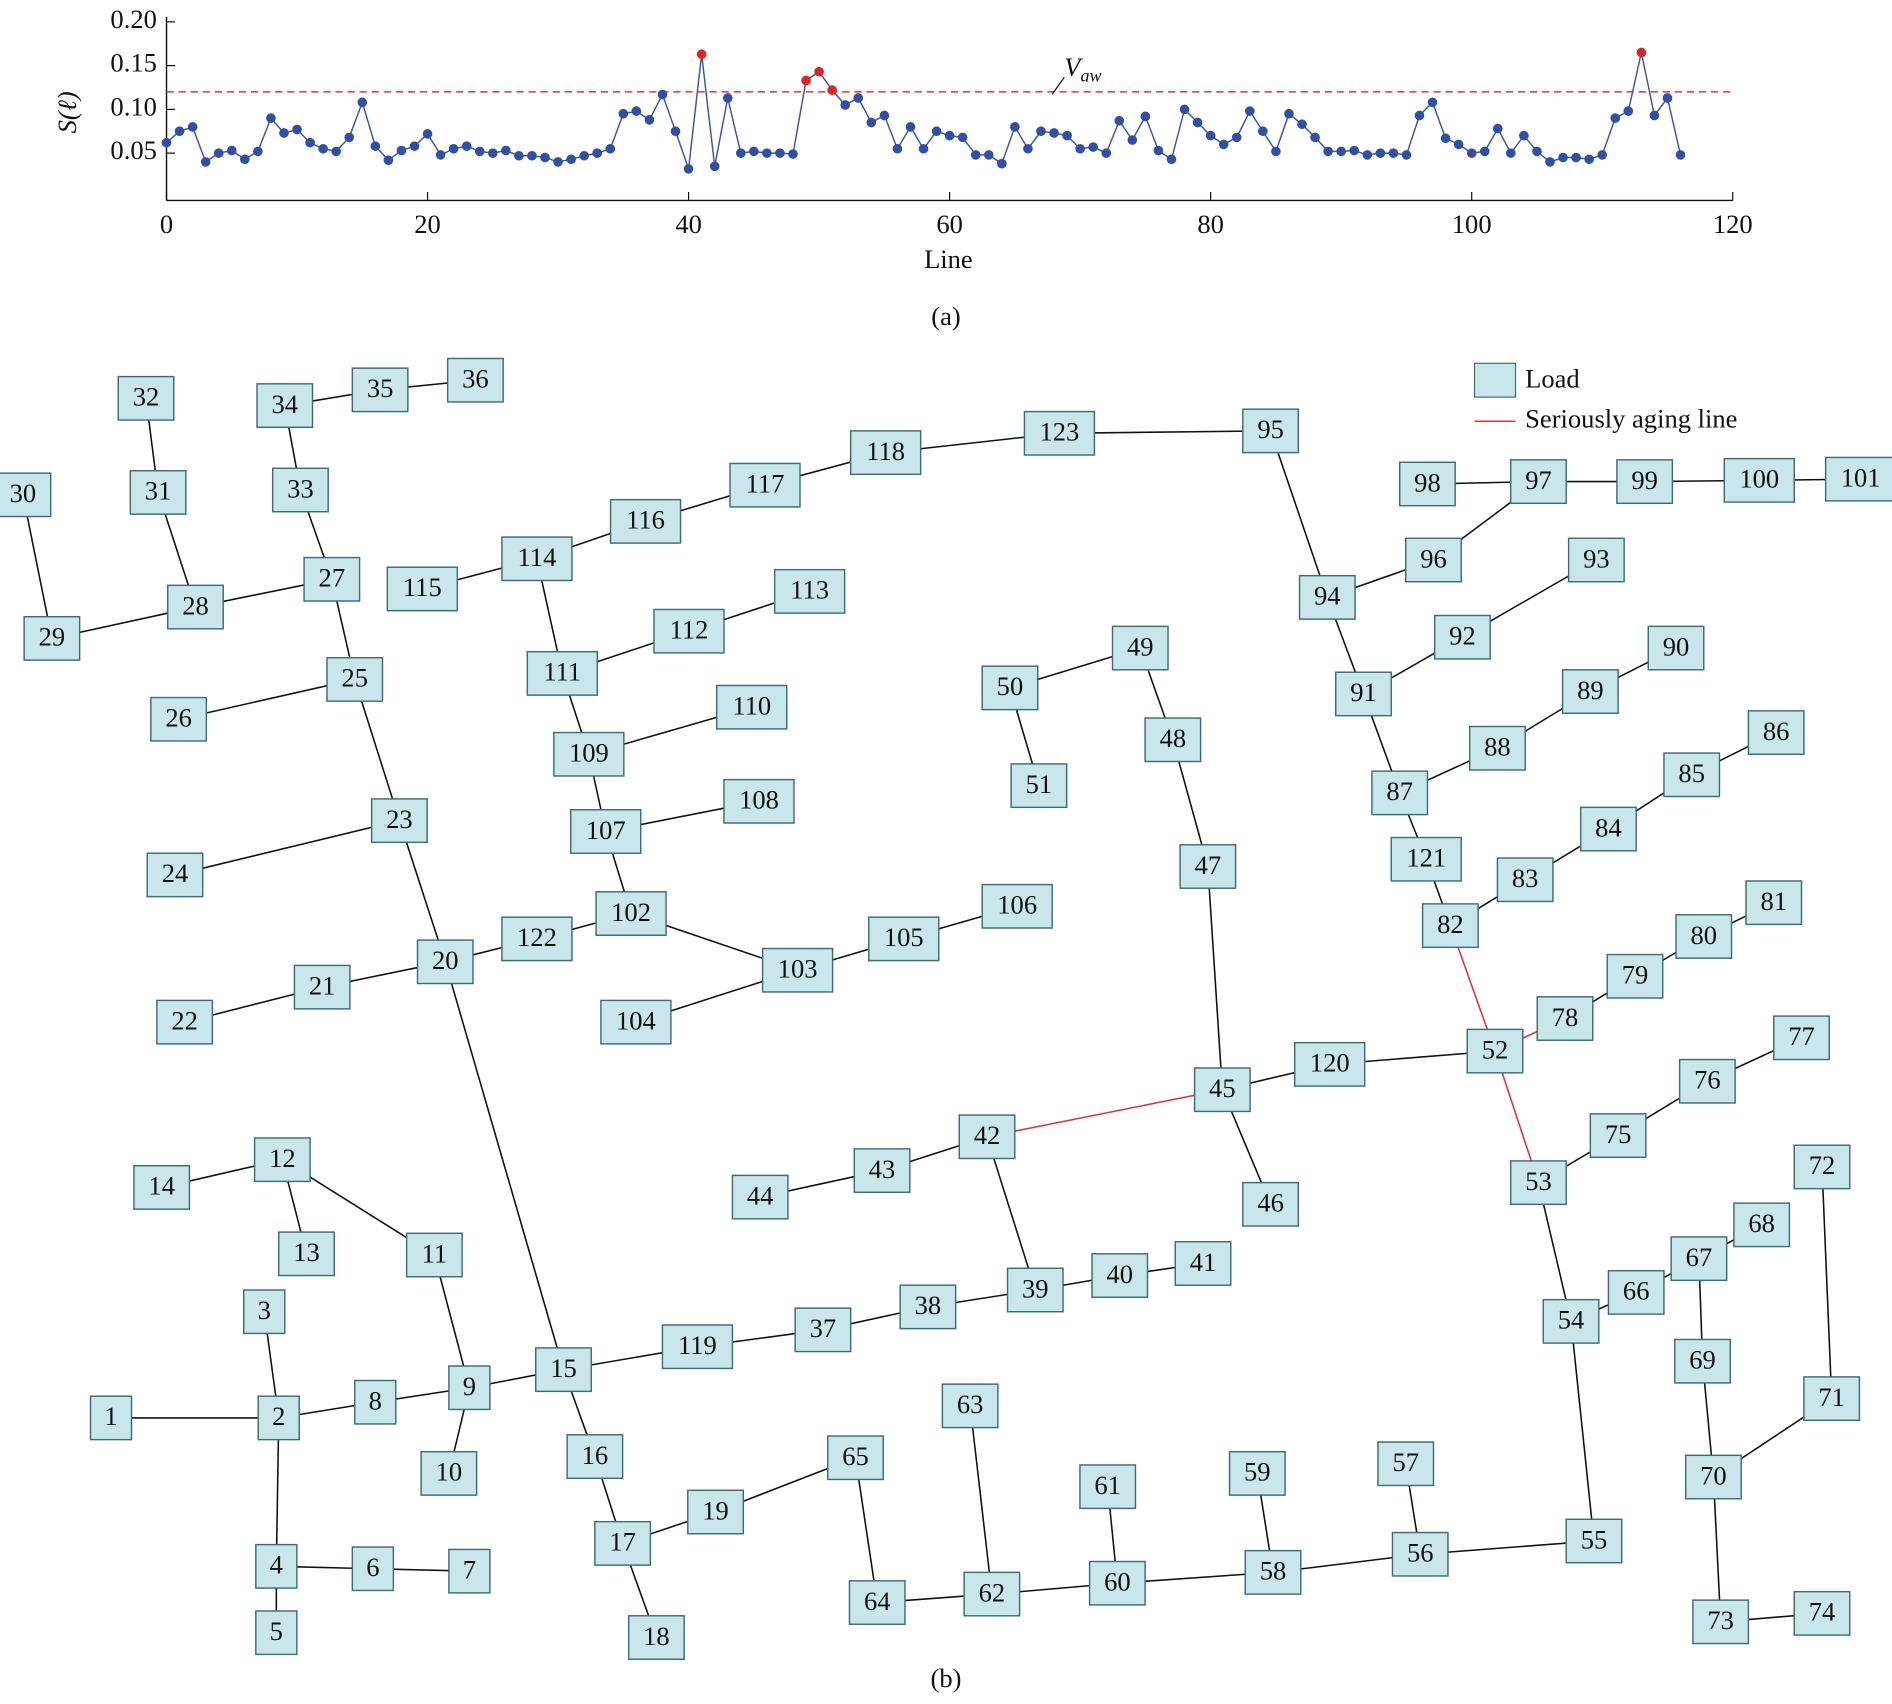 The width and height of the screenshot is (1892, 1704). Describe the element at coordinates (375, 1402) in the screenshot. I see `node: 8` at that location.